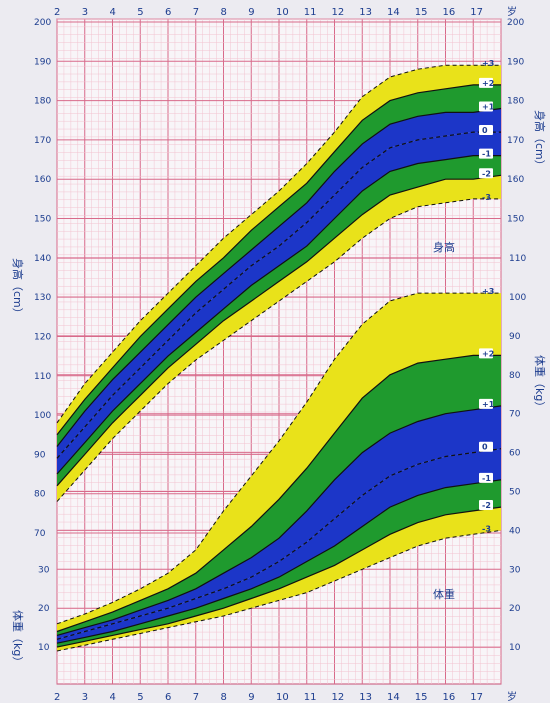  I want to click on x-tick-label-top: 14, so click(393, 12).